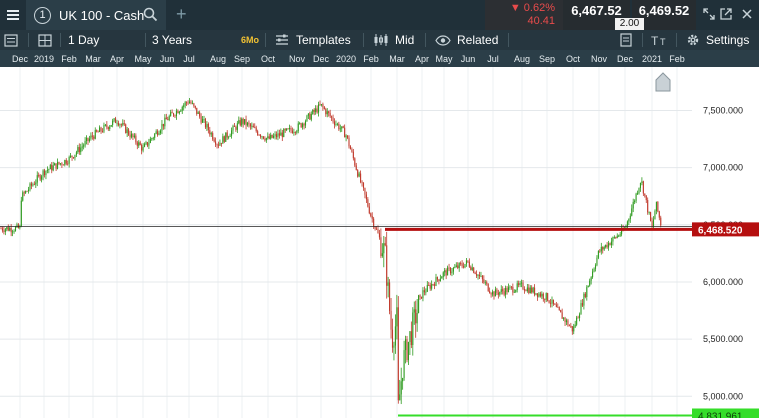 This screenshot has height=418, width=759. What do you see at coordinates (143, 59) in the screenshot?
I see `time-axis-label: May` at bounding box center [143, 59].